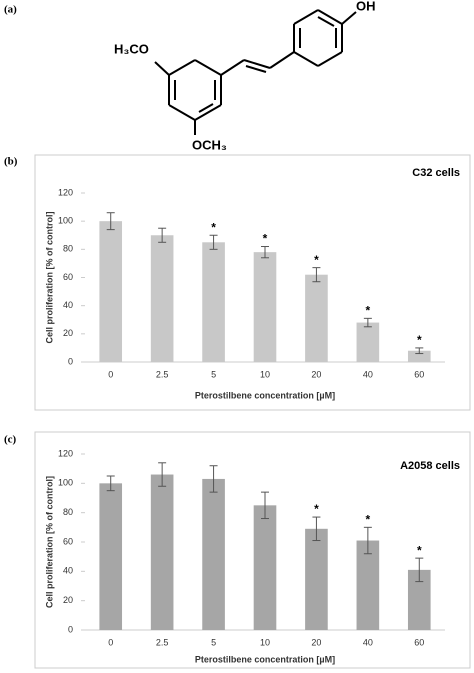 This screenshot has height=673, width=474. Describe the element at coordinates (209, 144) in the screenshot. I see `chem-label: OCH₃` at that location.